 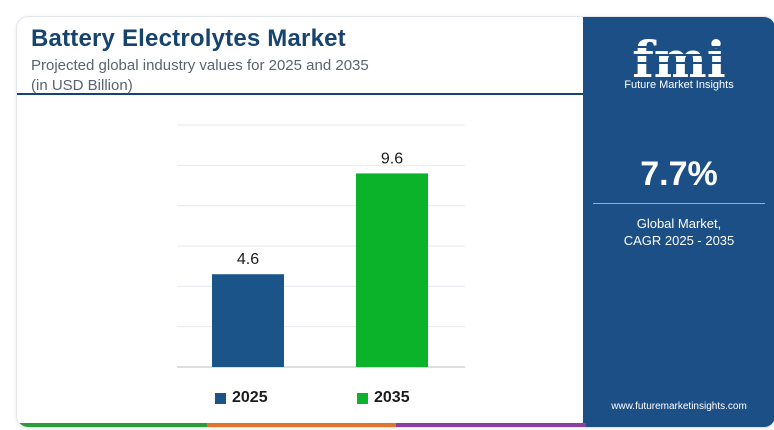 What do you see at coordinates (491, 425) in the screenshot?
I see `stripe-purple` at bounding box center [491, 425].